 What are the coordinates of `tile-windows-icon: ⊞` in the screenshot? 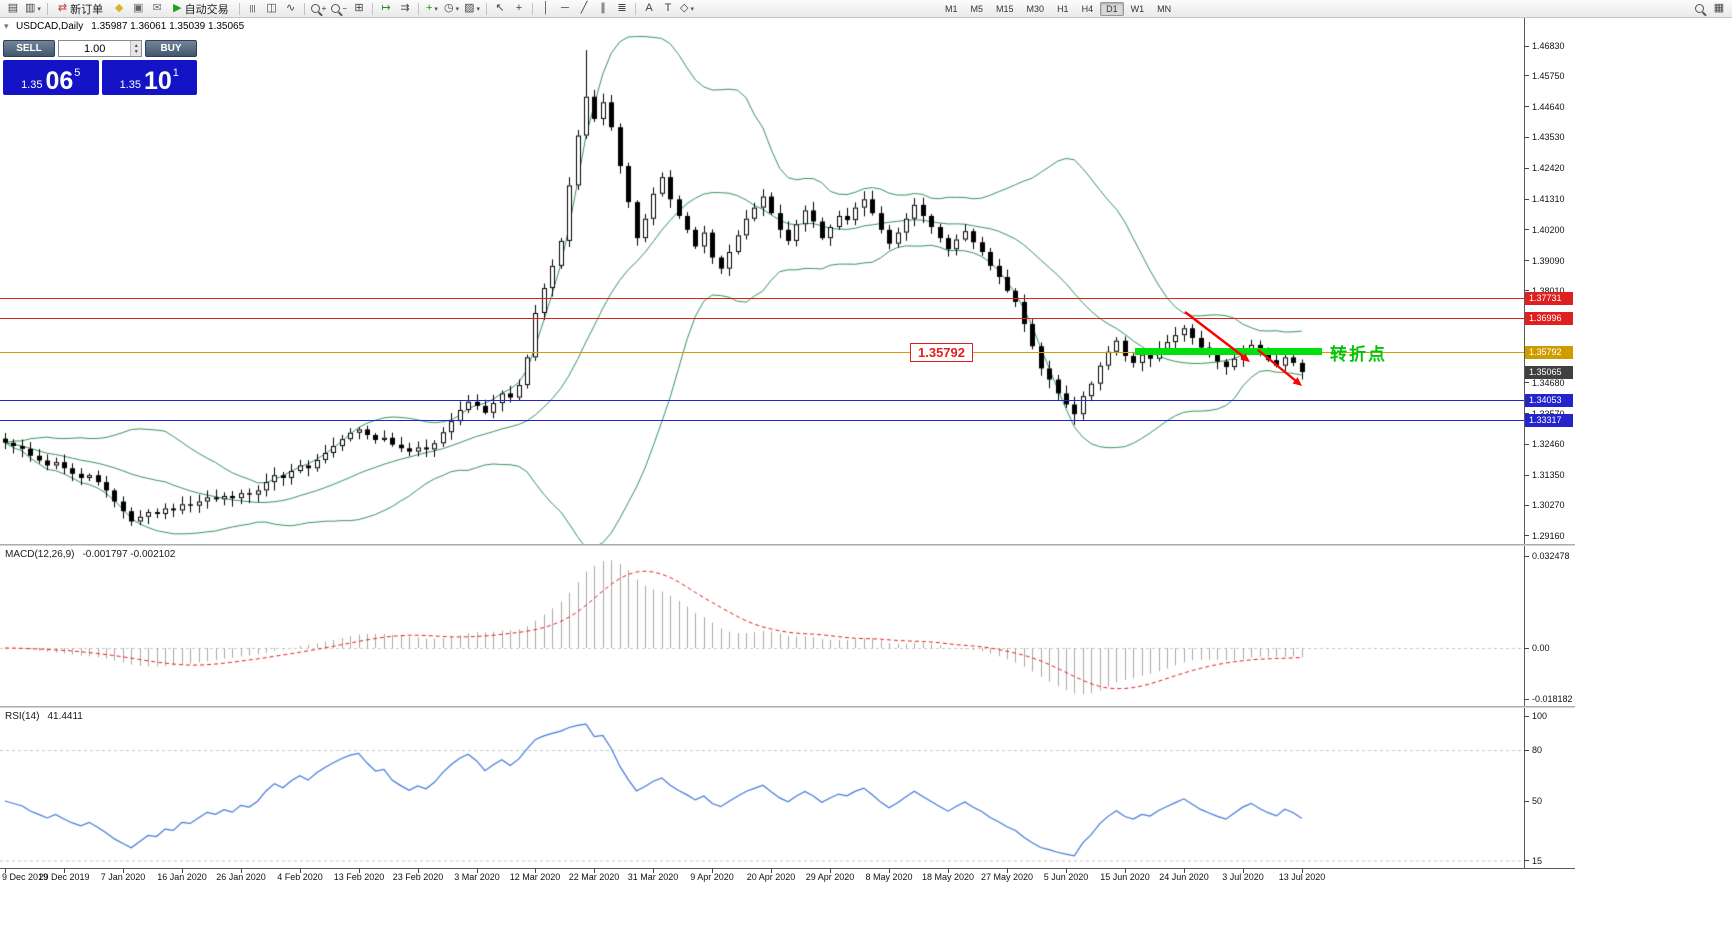 It's located at (359, 8).